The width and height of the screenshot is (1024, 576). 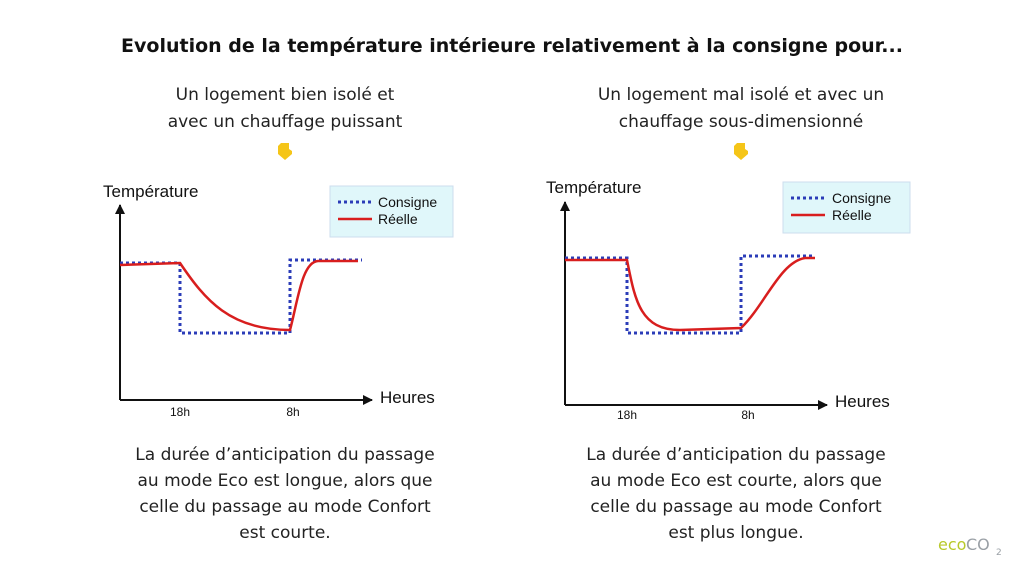 What do you see at coordinates (735, 533) in the screenshot?
I see `caption: est plus longue.` at bounding box center [735, 533].